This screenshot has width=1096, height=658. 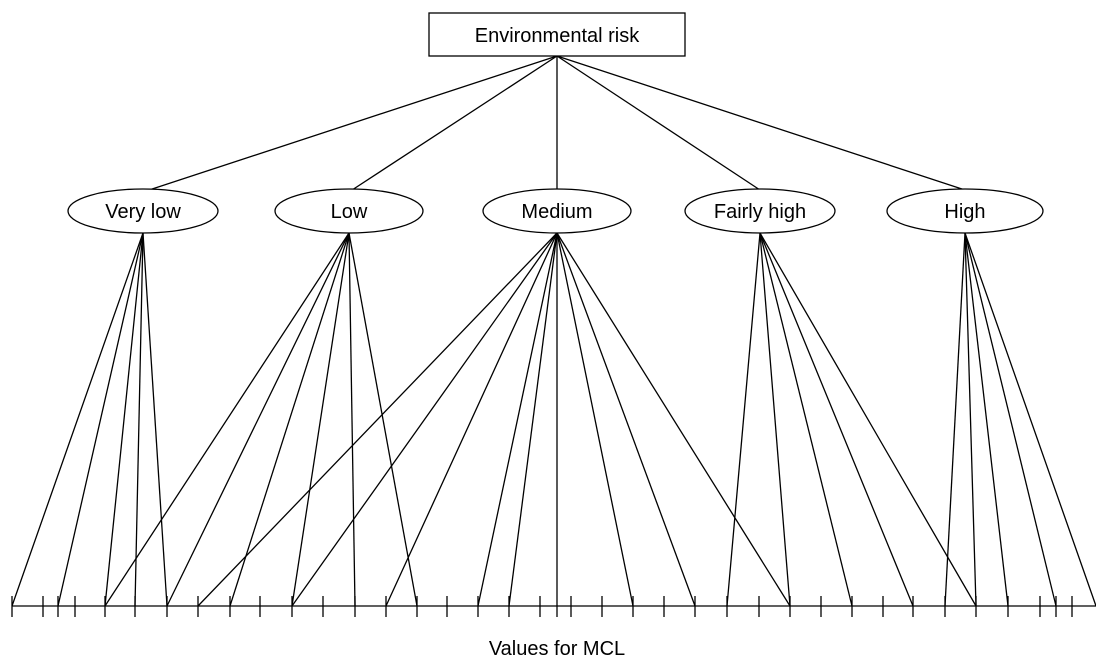 I want to click on mcl-axis, so click(x=553, y=606).